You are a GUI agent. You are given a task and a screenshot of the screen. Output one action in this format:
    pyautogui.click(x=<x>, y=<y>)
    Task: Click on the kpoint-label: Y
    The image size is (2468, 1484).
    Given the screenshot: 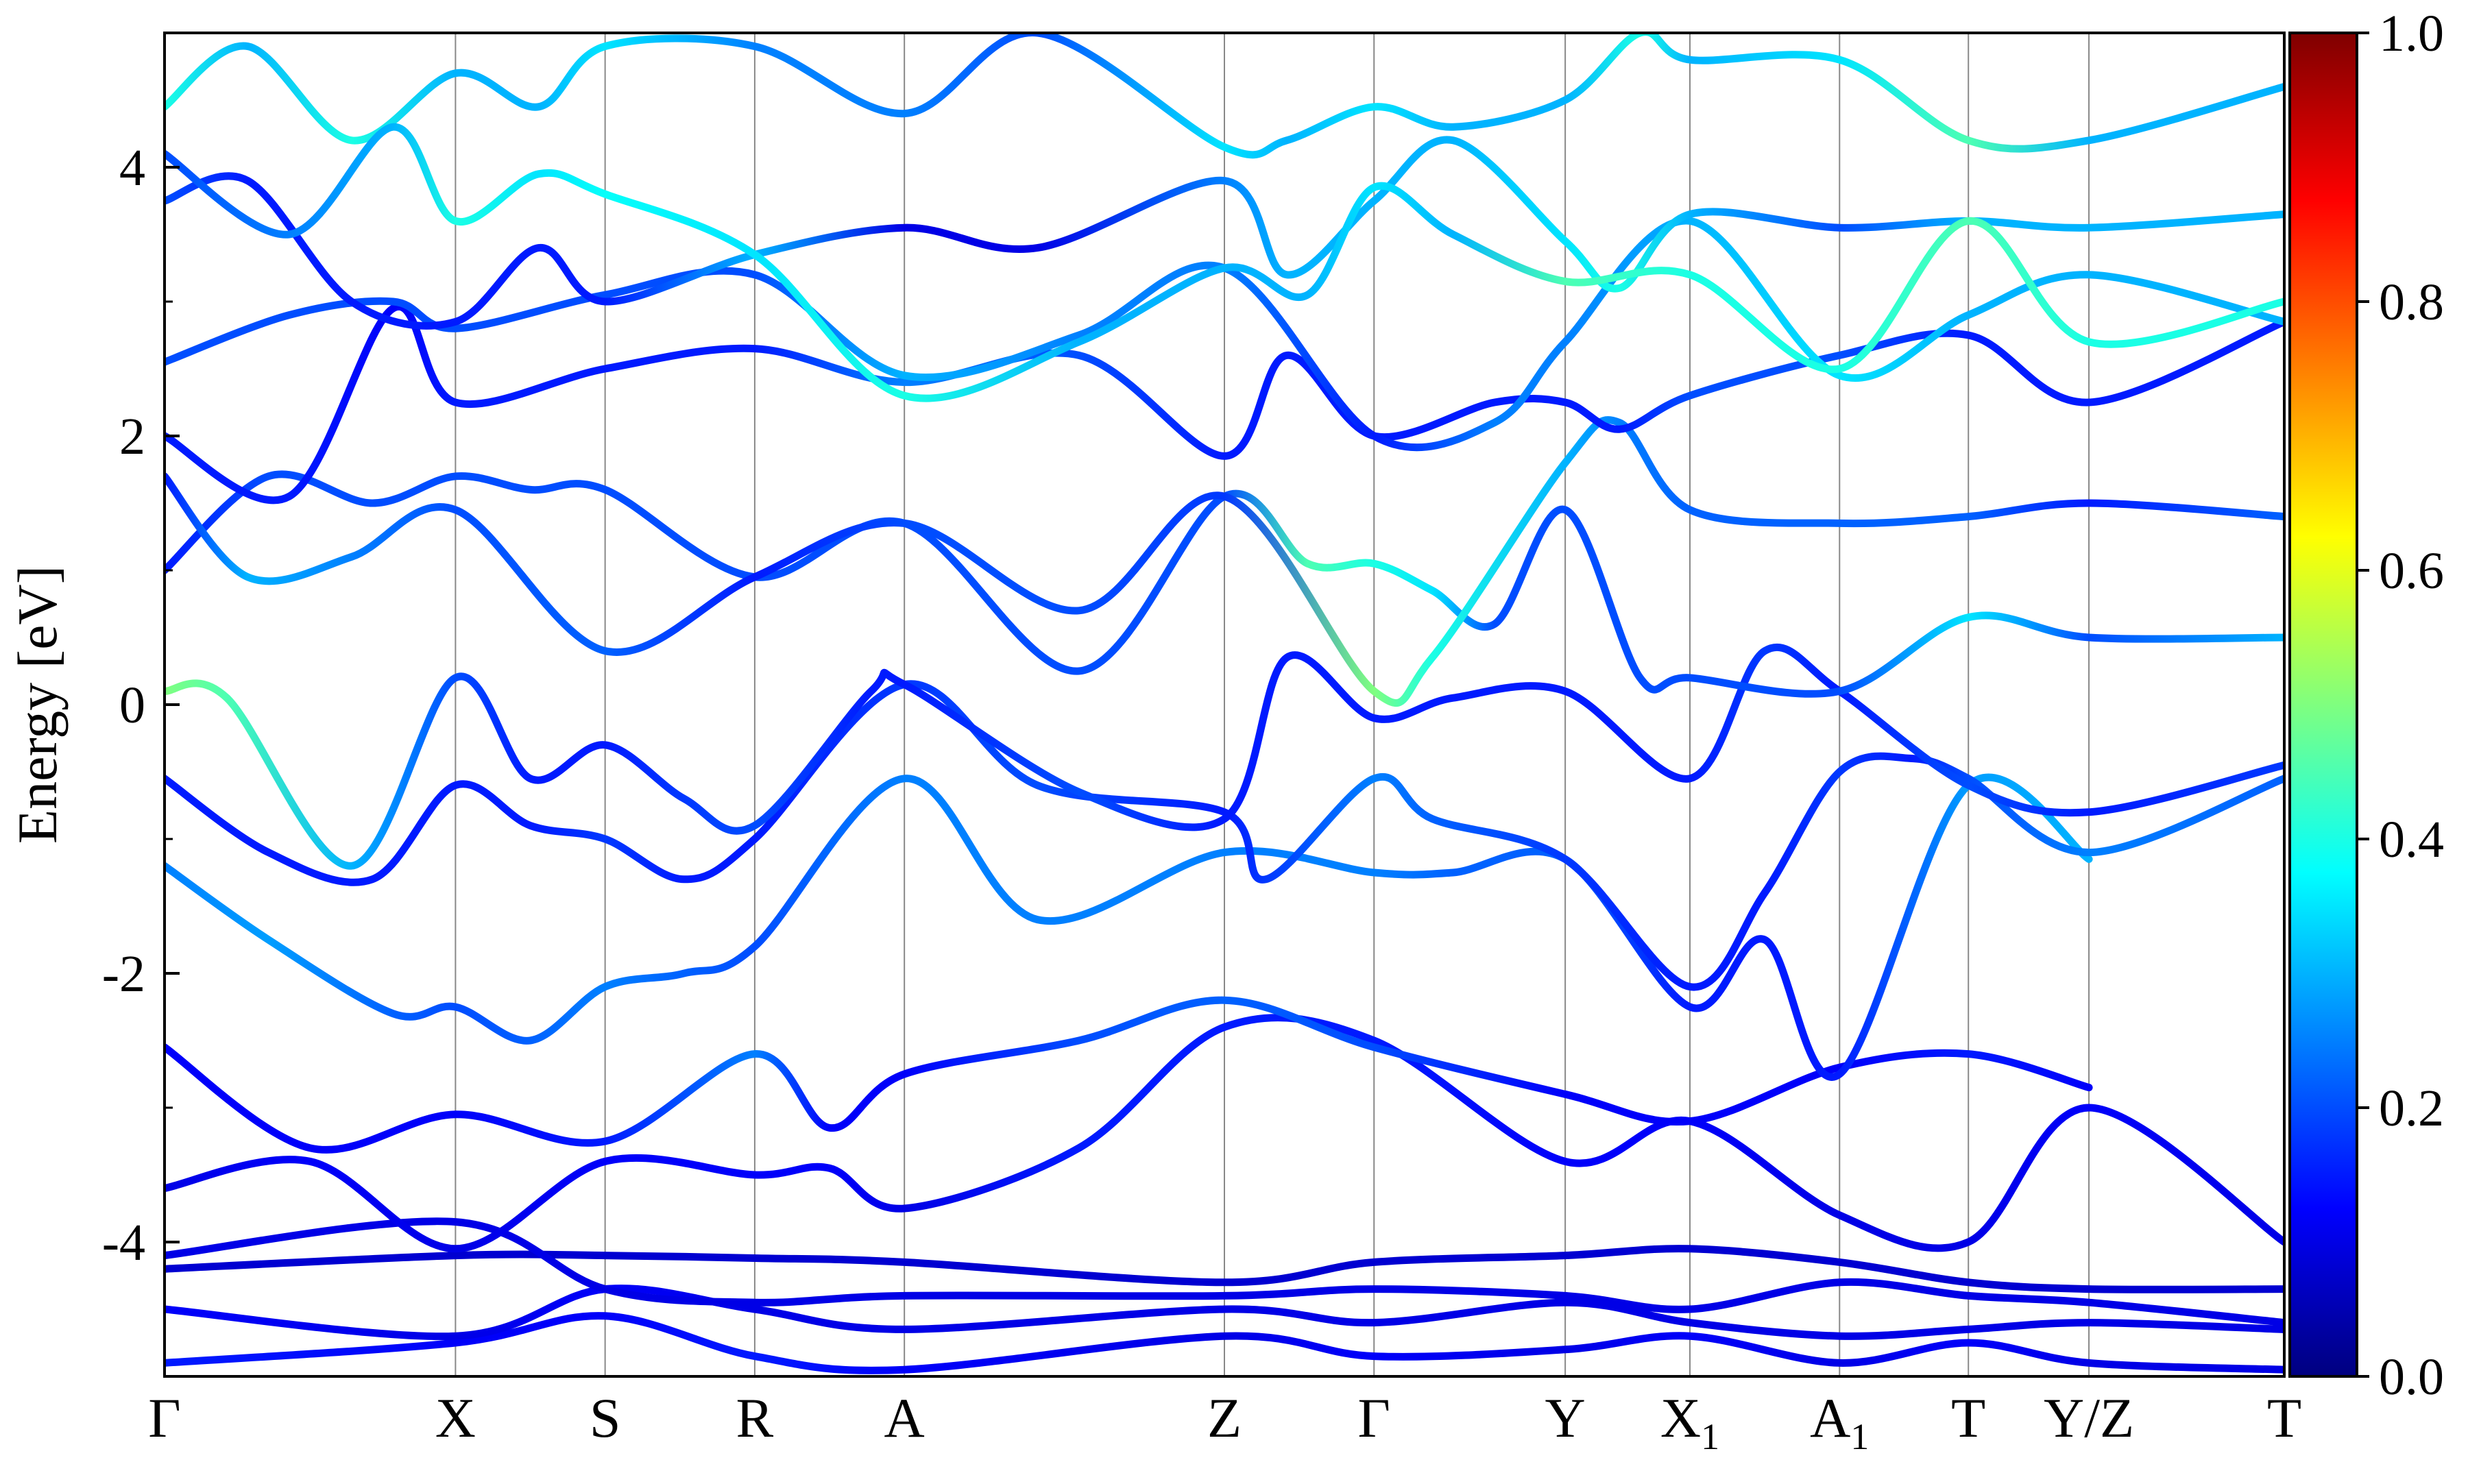 What is the action you would take?
    pyautogui.click(x=1566, y=1418)
    